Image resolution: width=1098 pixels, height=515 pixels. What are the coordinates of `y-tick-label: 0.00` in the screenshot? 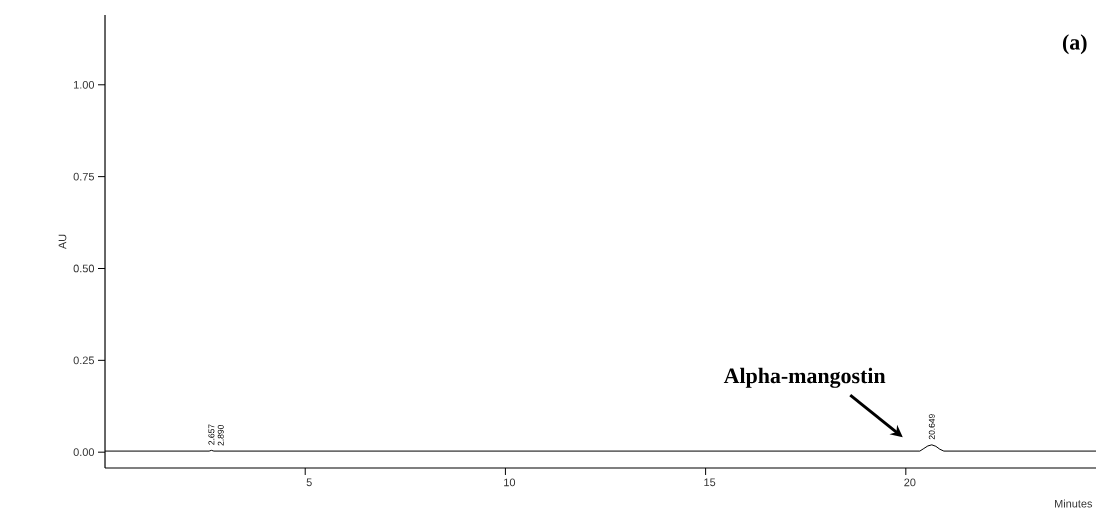 It's located at (84, 452).